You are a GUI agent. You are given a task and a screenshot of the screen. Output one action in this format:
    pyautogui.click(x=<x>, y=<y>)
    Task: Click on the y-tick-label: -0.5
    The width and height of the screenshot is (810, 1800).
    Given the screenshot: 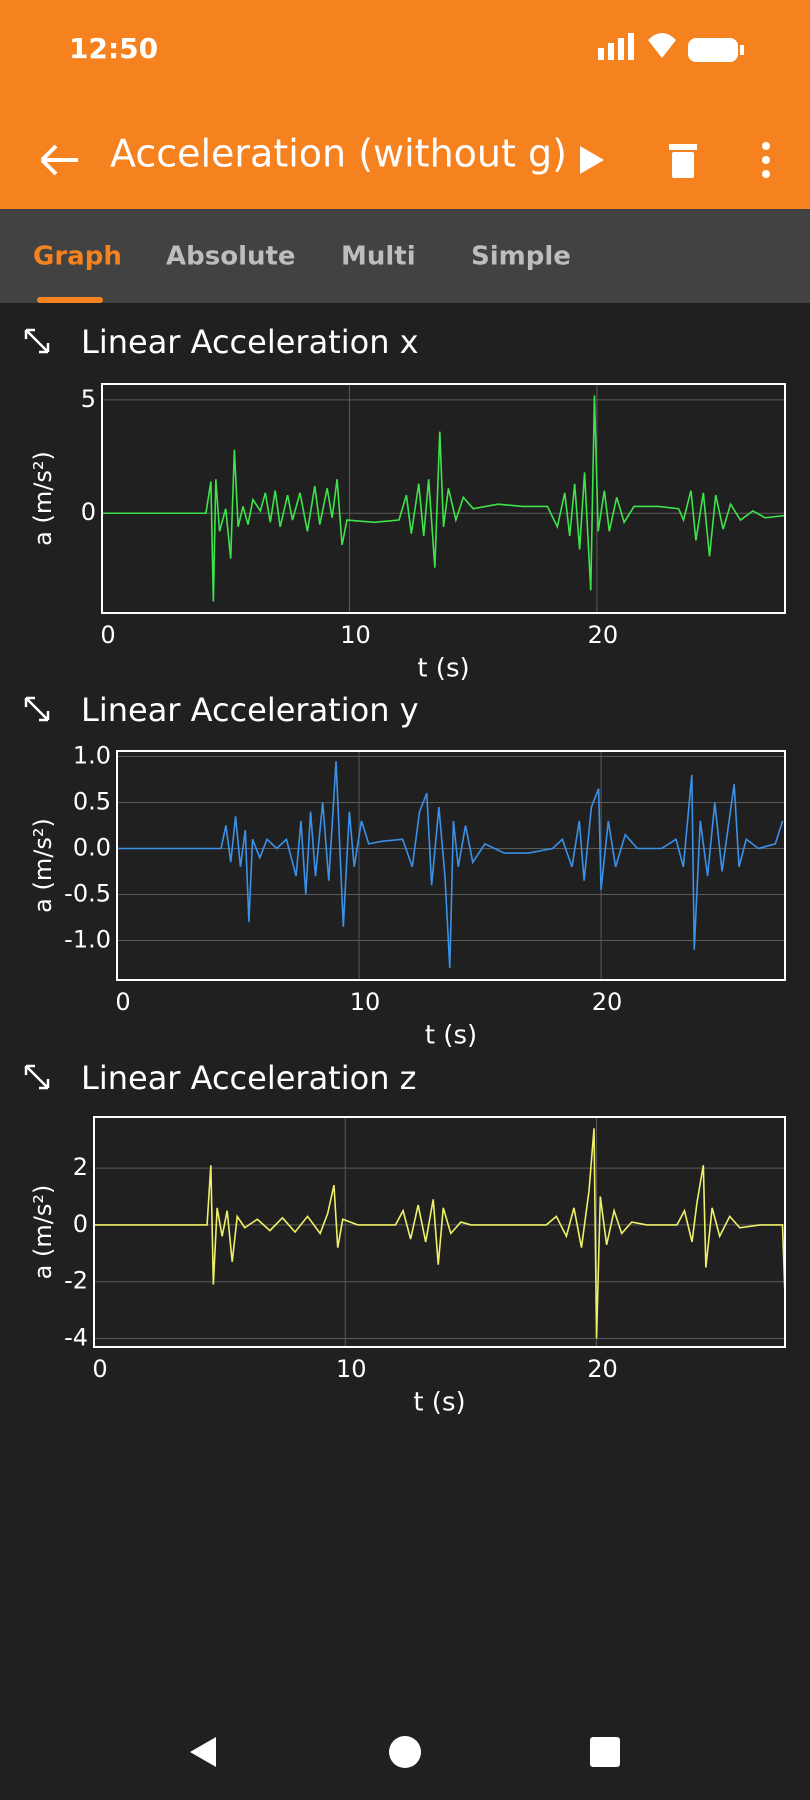 What is the action you would take?
    pyautogui.click(x=87, y=893)
    